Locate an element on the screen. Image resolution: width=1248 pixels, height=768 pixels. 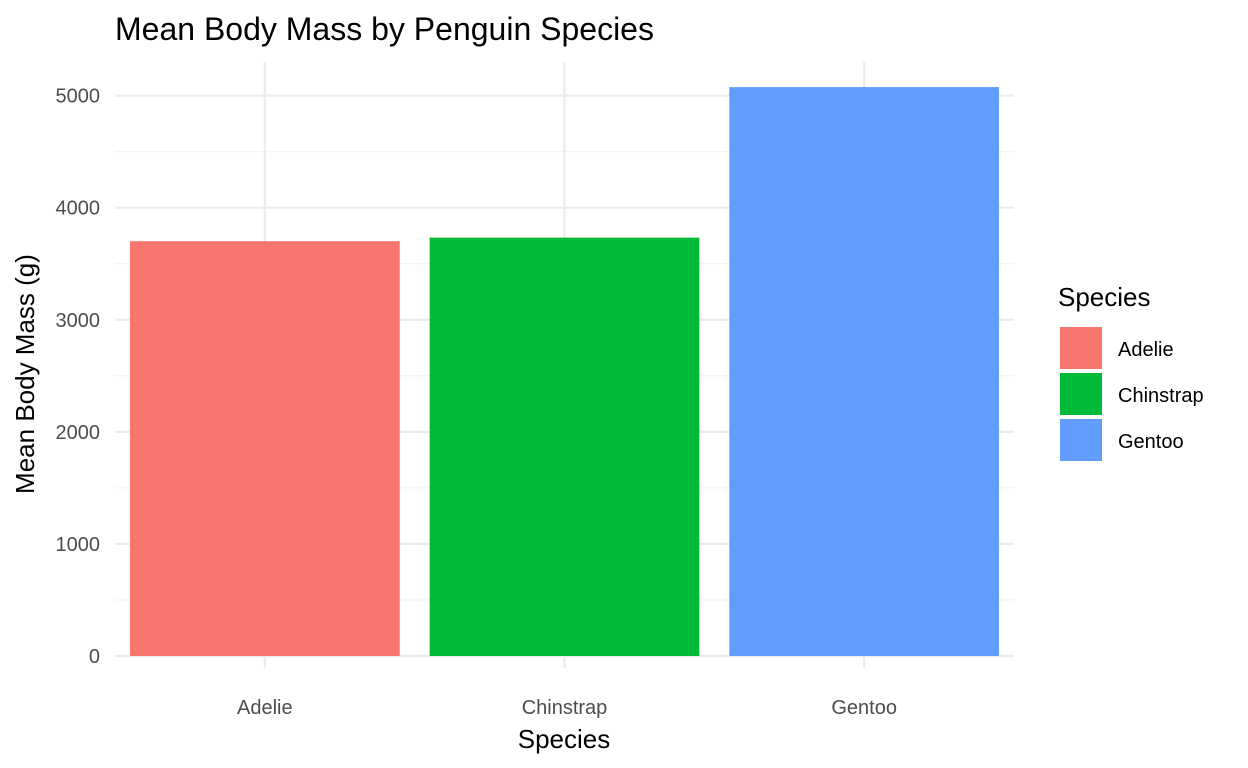
y-tick-label: 3000 is located at coordinates (78, 321).